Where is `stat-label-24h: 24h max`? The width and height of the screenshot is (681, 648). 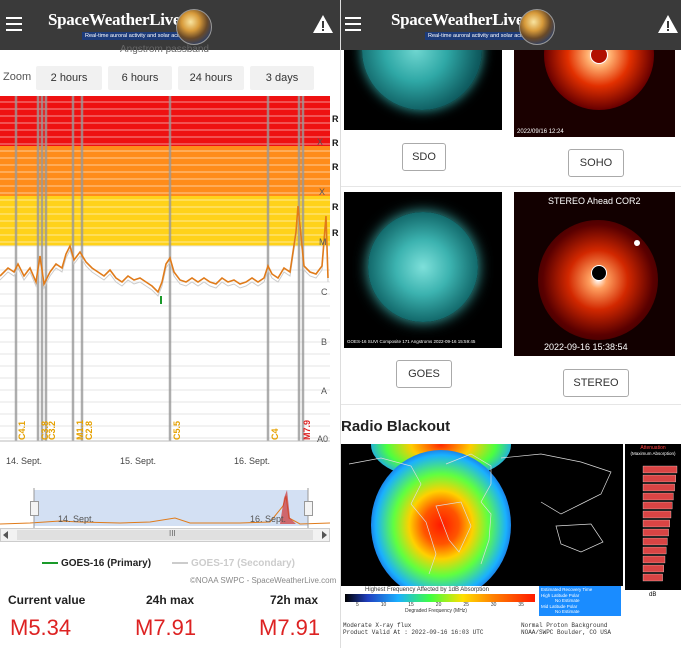 stat-label-24h: 24h max is located at coordinates (170, 600).